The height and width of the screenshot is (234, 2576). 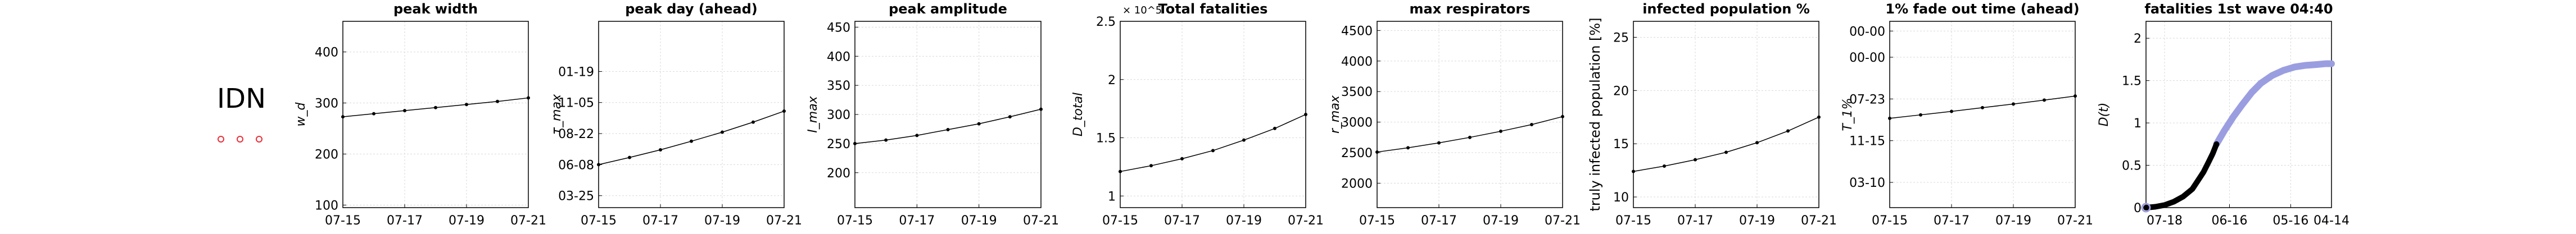 I want to click on y-tick-label: 15, so click(x=1621, y=144).